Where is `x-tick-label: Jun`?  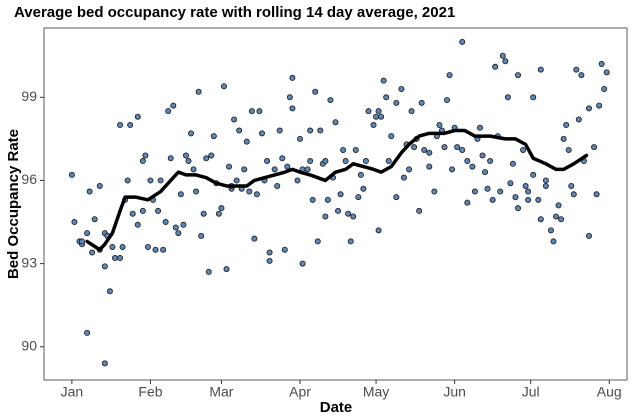 x-tick-label: Jun is located at coordinates (454, 392).